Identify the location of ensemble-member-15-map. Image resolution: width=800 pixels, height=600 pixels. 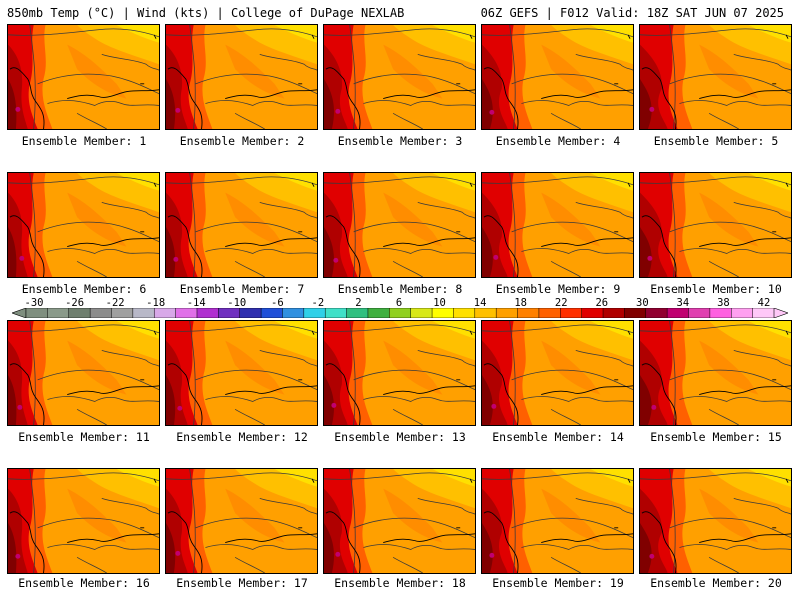
(715, 373).